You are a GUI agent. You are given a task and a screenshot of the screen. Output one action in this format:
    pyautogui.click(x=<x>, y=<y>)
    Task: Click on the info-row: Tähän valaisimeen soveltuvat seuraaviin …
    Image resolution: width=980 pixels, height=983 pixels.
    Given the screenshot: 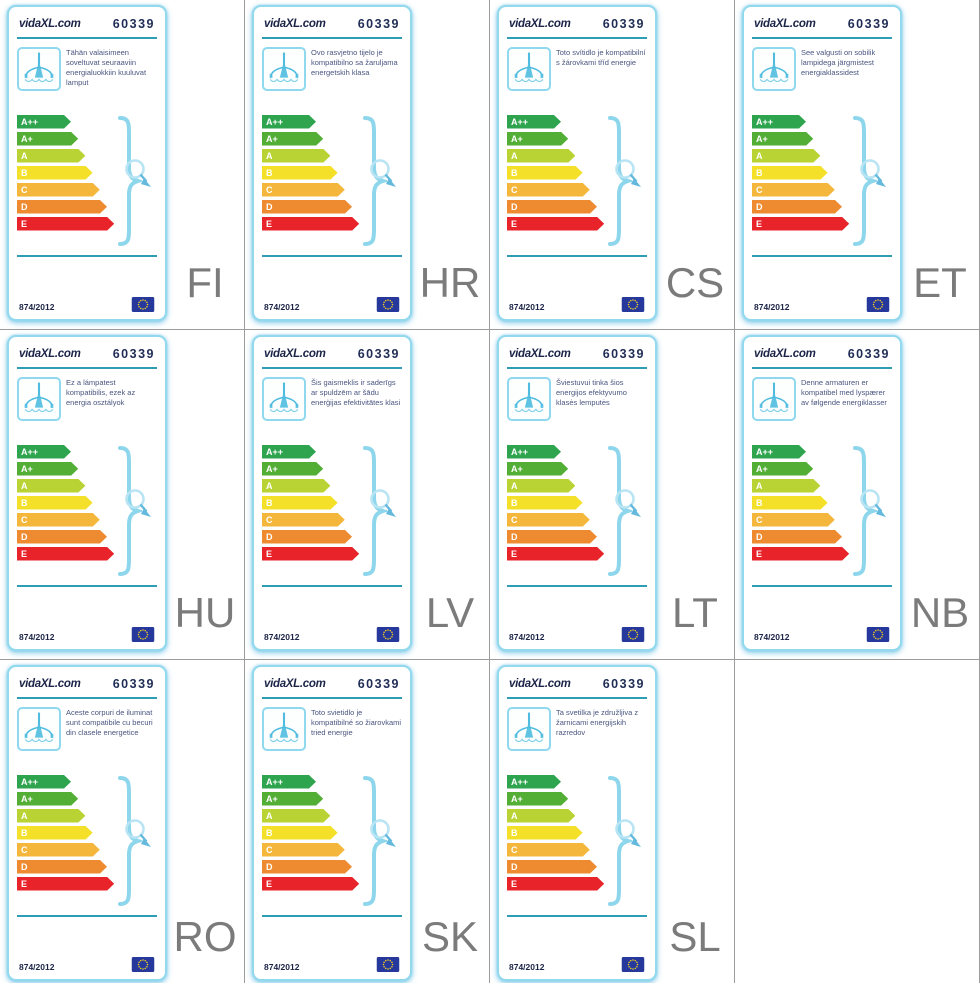 What is the action you would take?
    pyautogui.click(x=87, y=79)
    